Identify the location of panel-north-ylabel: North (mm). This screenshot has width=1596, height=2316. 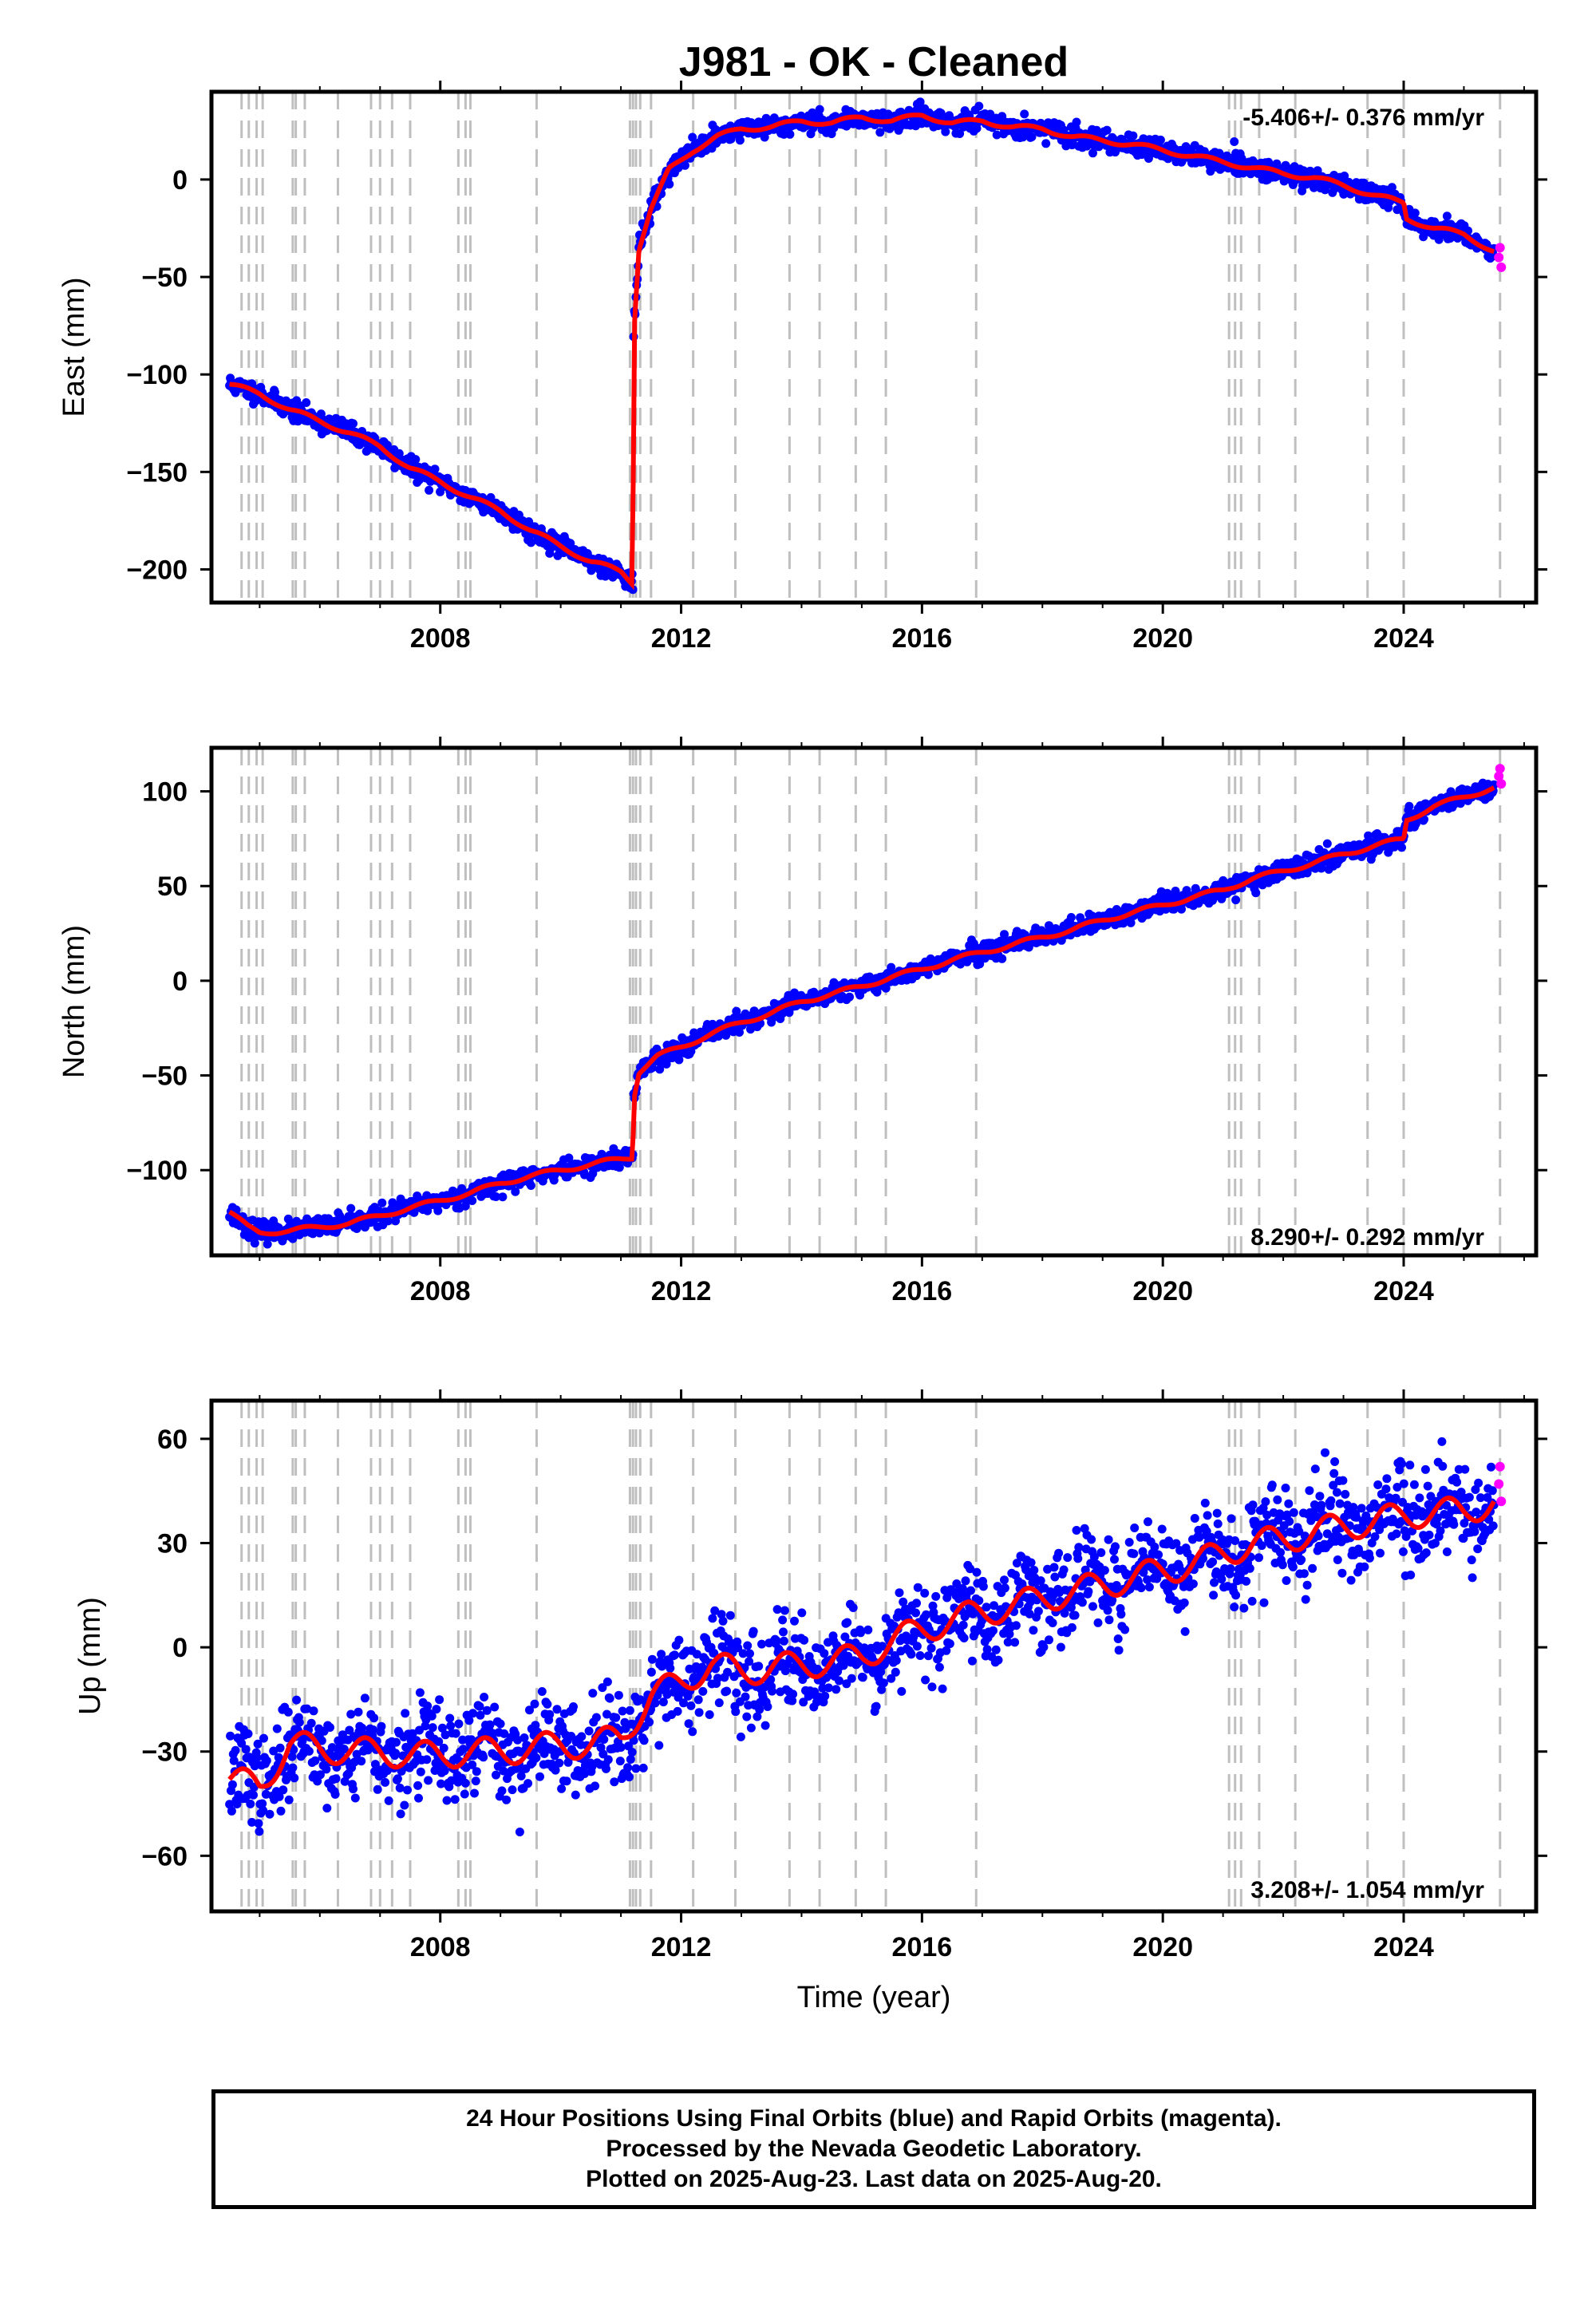
(74, 1001).